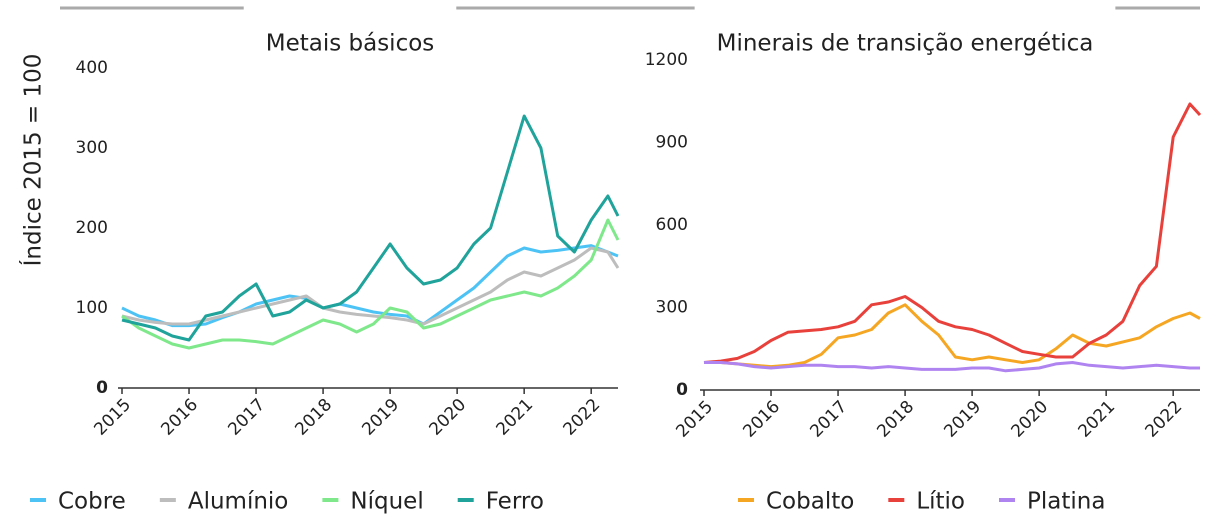  What do you see at coordinates (940, 502) in the screenshot?
I see `legend-label: Lítio` at bounding box center [940, 502].